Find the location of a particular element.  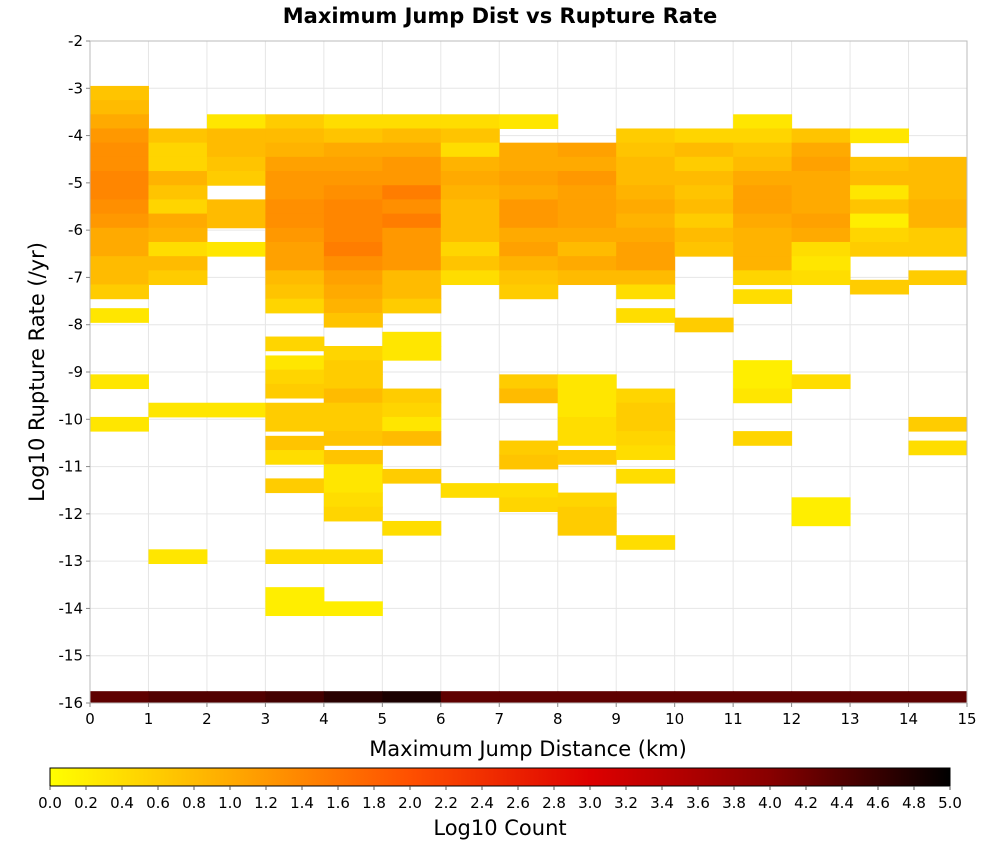

y-tick-label-14: -16 is located at coordinates (71, 703).